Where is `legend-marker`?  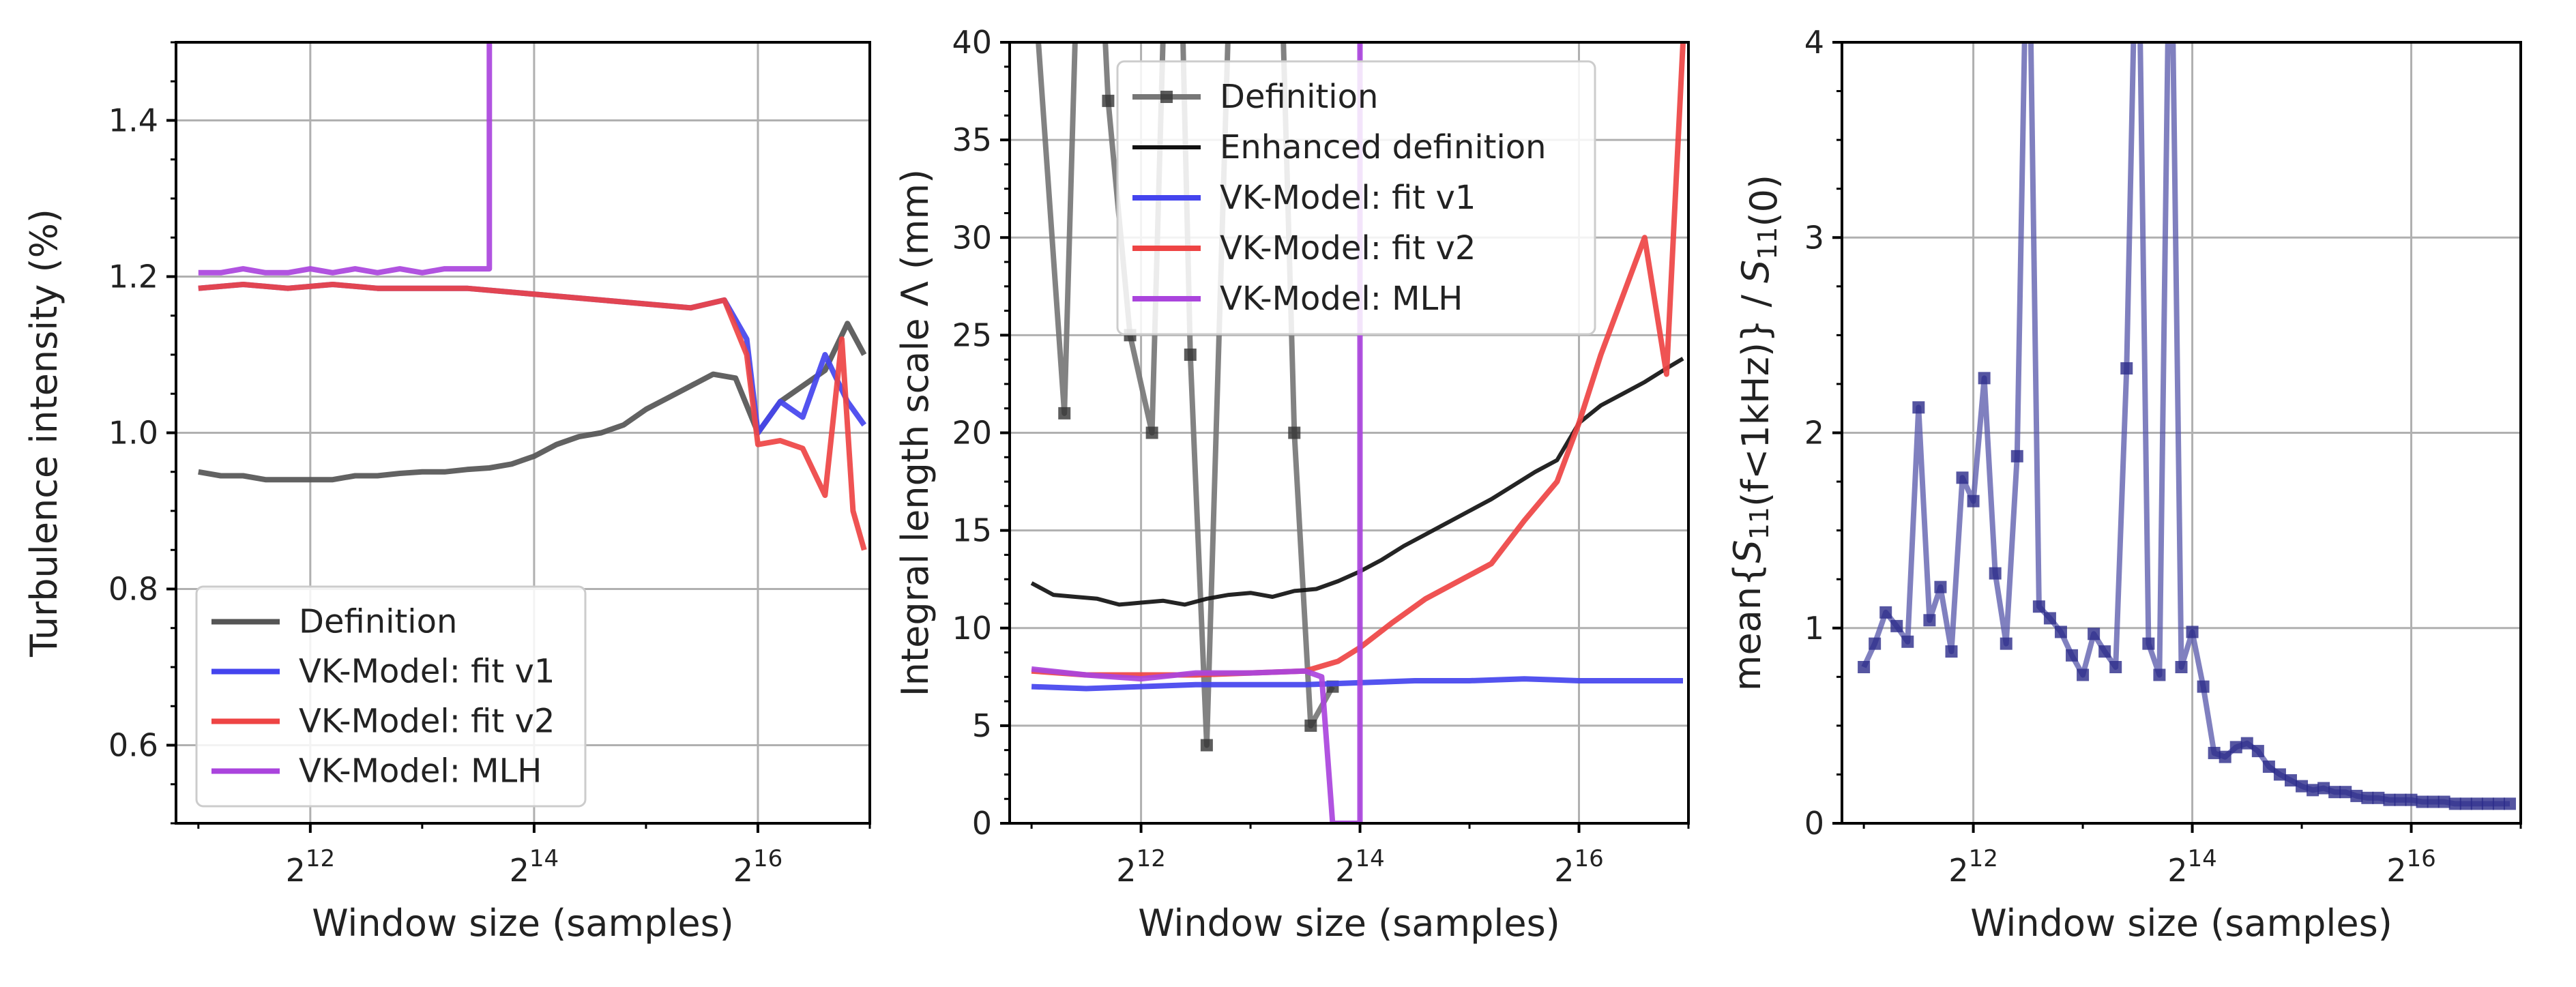 legend-marker is located at coordinates (1166, 97).